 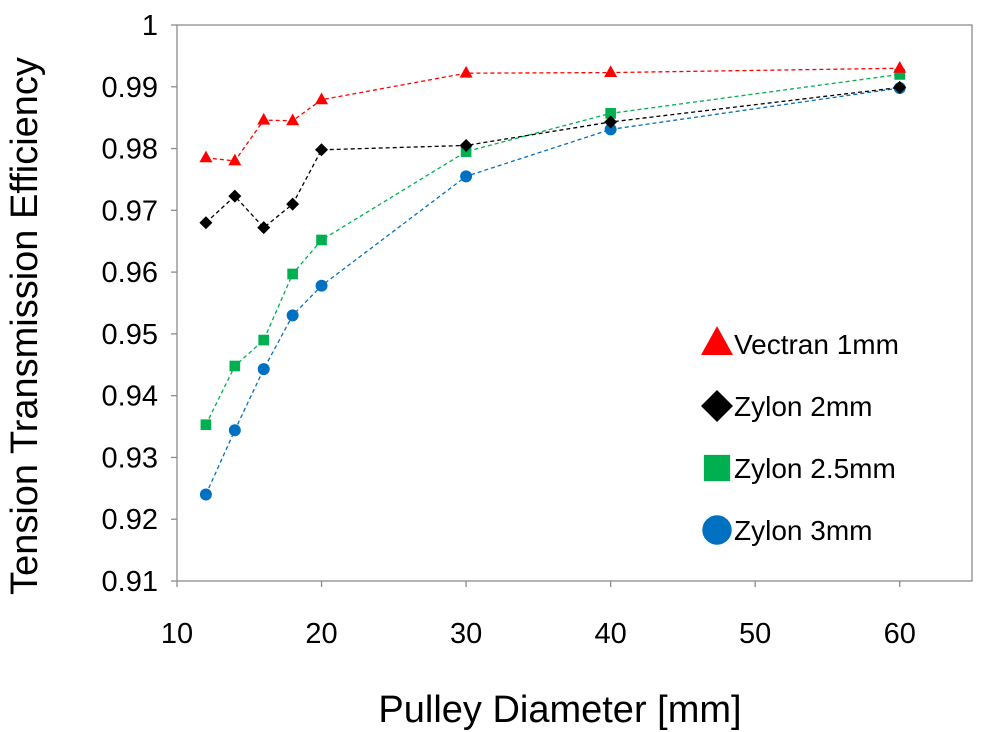 What do you see at coordinates (559, 710) in the screenshot?
I see `x-axis-title: Pulley Diameter [mm]` at bounding box center [559, 710].